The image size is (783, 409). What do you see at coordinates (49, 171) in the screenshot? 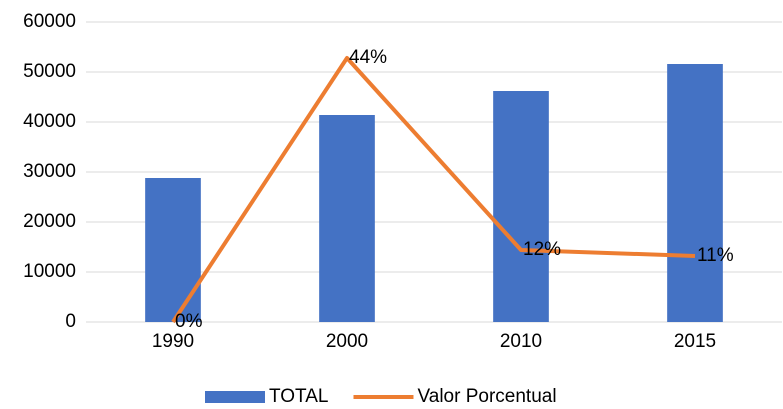
I see `y-tick-label: 30000` at bounding box center [49, 171].